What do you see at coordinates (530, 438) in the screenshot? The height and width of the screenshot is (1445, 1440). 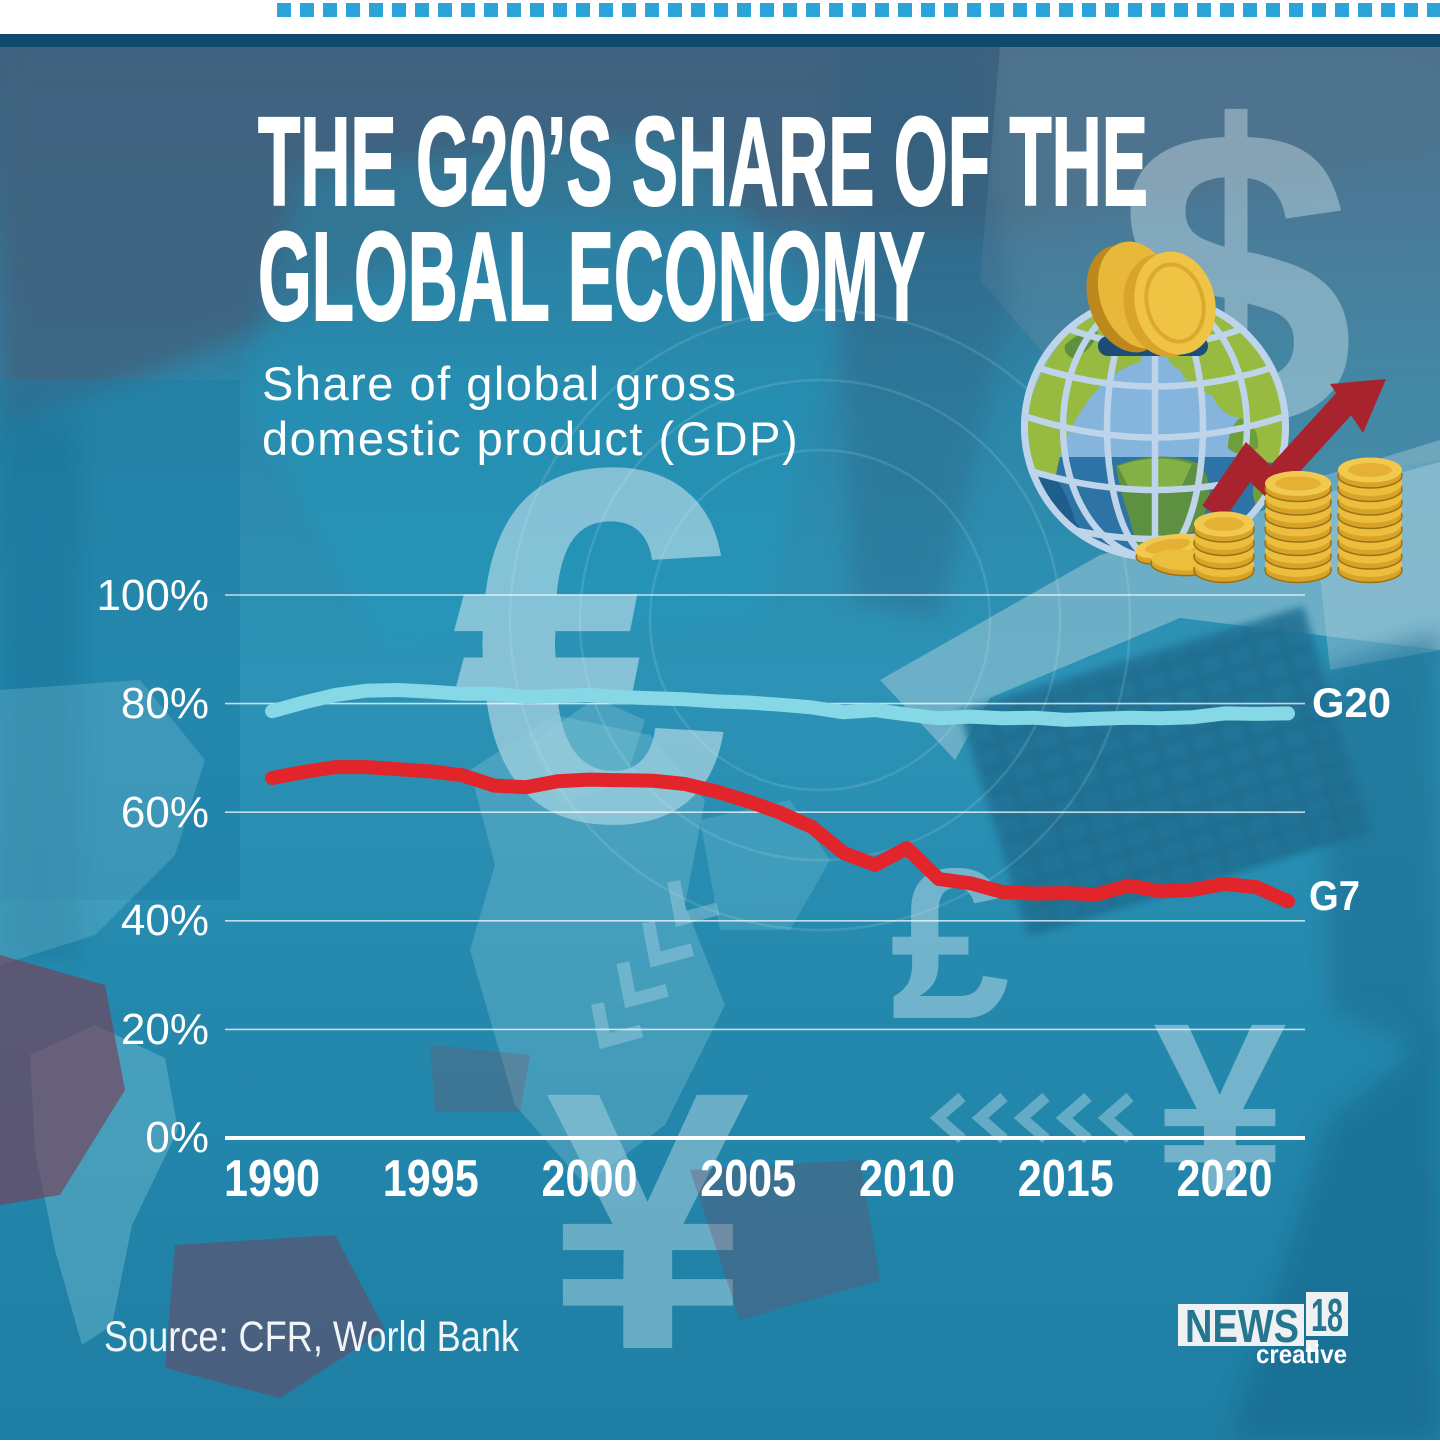 I see `svg-text: domestic product (GDP)` at bounding box center [530, 438].